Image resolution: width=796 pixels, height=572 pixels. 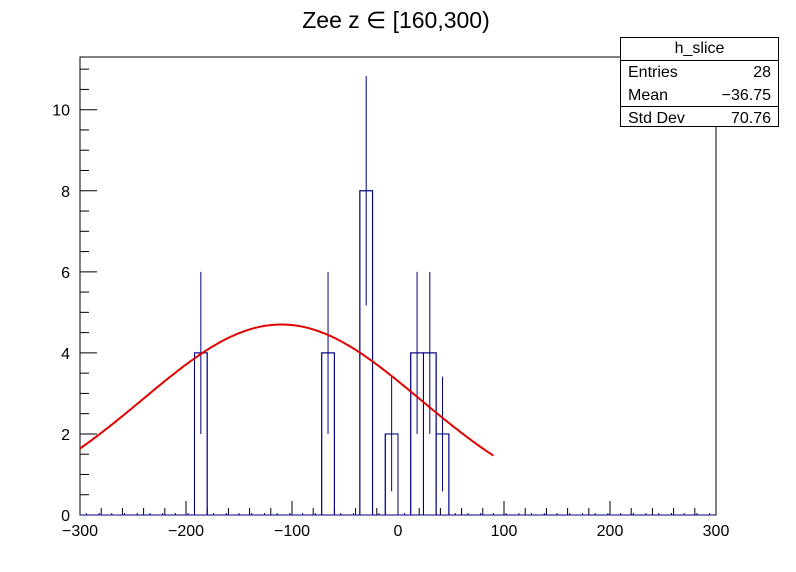 I want to click on x-tick-label: 100, so click(x=504, y=531).